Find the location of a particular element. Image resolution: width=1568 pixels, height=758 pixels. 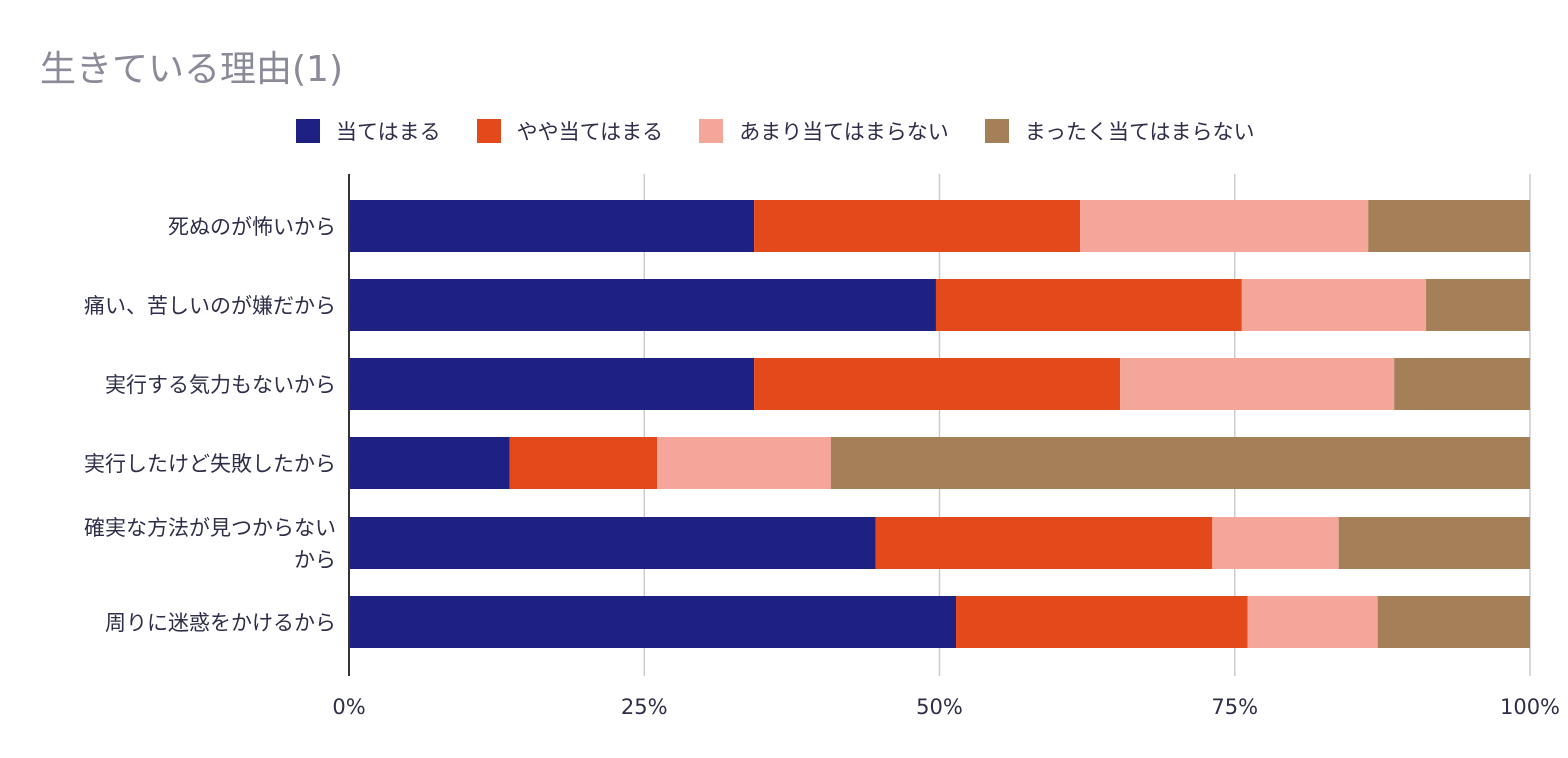

legend-label: やや当てはまる is located at coordinates (590, 132).